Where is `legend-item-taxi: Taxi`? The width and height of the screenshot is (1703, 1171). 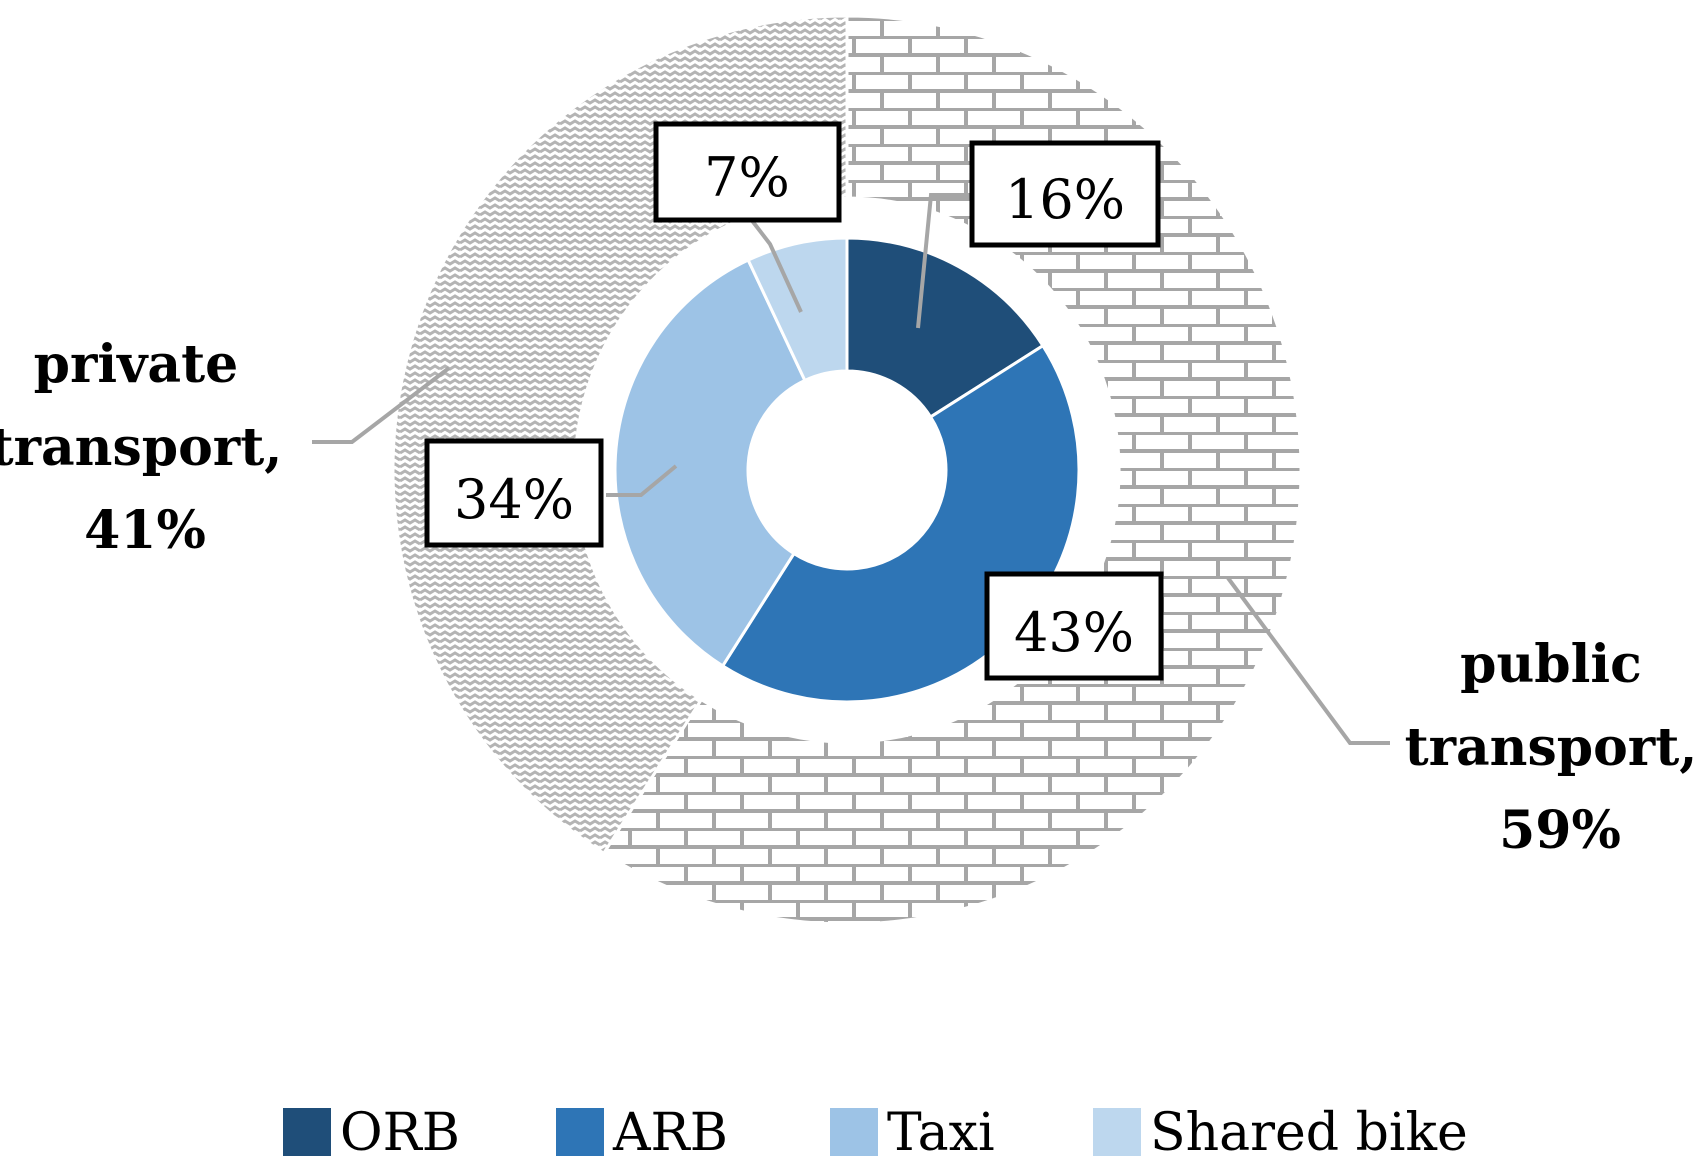
legend-item-taxi: Taxi is located at coordinates (912, 1133).